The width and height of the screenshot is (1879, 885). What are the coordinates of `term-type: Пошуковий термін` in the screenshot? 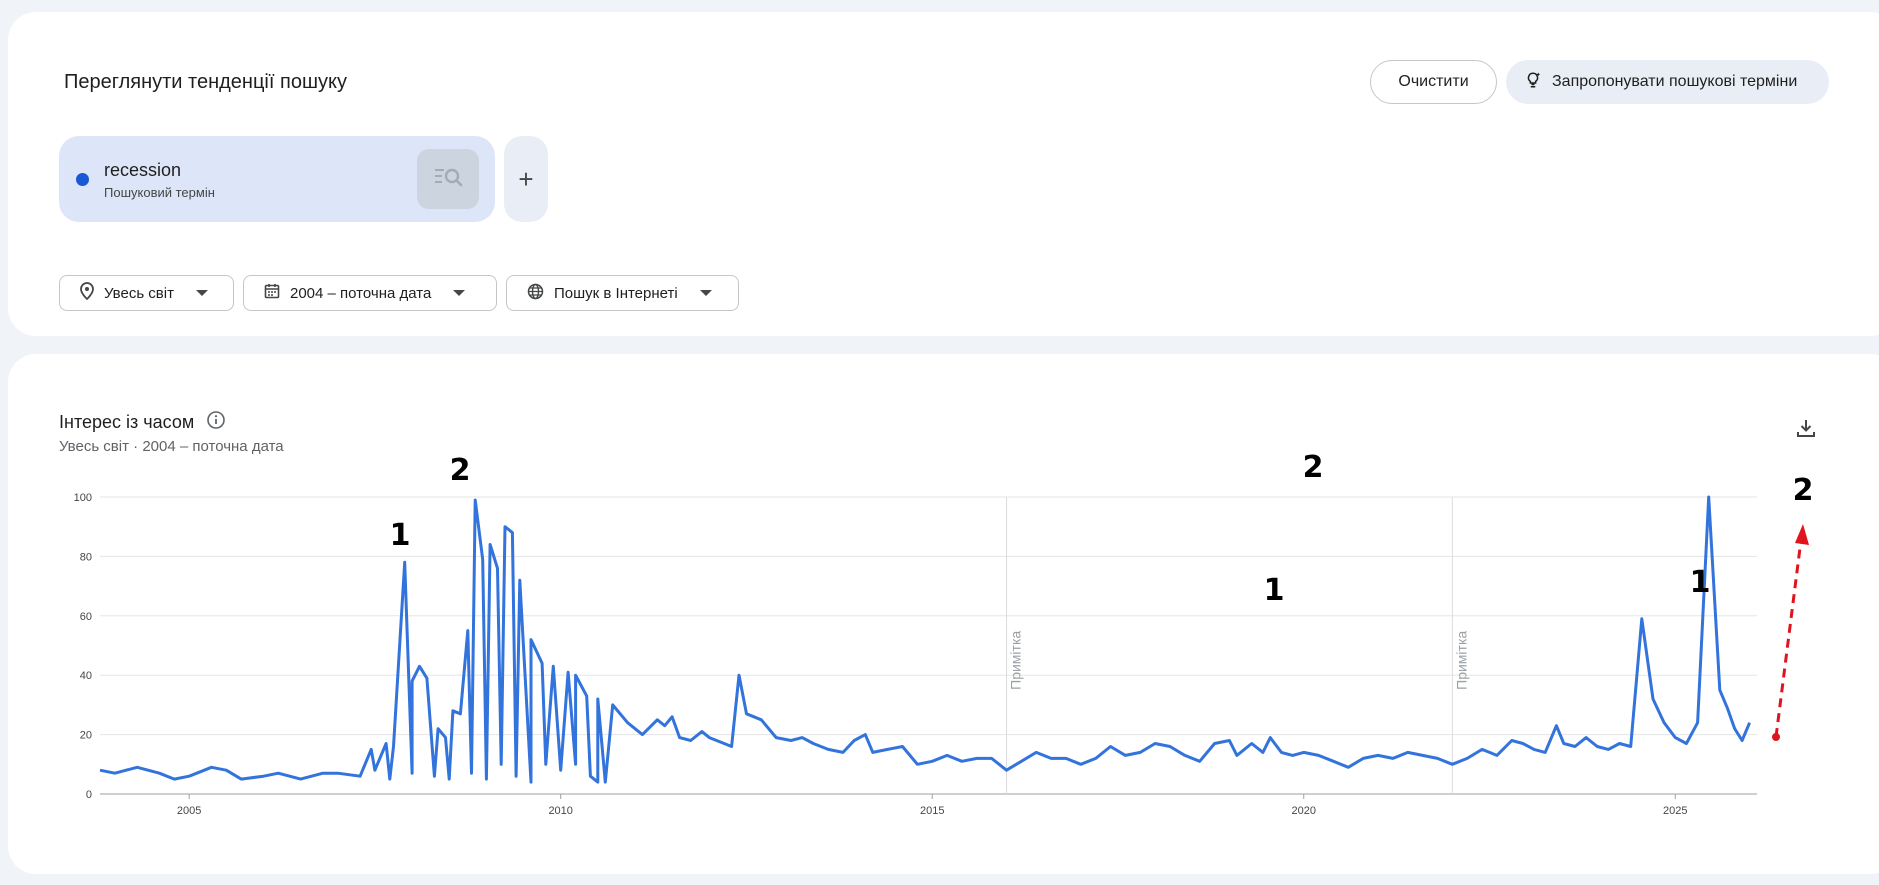 It's located at (159, 192).